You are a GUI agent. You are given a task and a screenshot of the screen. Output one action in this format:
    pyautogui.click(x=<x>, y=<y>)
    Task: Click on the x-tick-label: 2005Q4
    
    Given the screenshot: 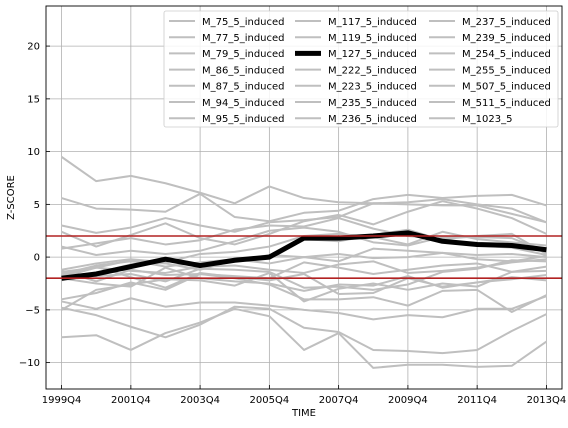 What is the action you would take?
    pyautogui.click(x=270, y=400)
    